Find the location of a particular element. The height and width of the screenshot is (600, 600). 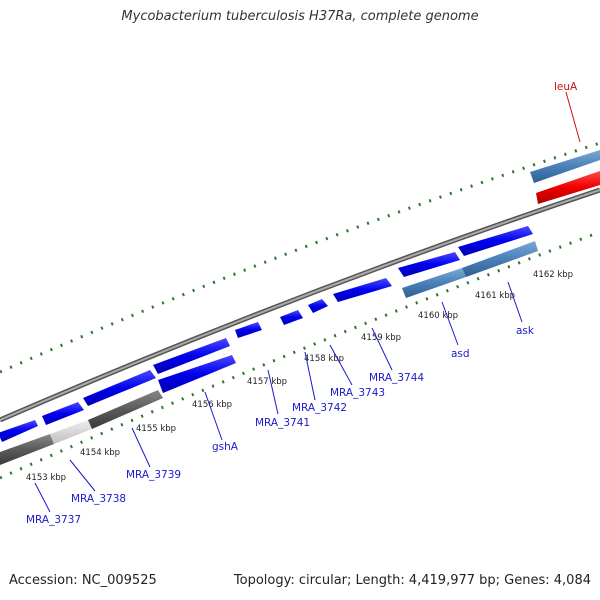

gene-label: MRA_3744 is located at coordinates (396, 378).